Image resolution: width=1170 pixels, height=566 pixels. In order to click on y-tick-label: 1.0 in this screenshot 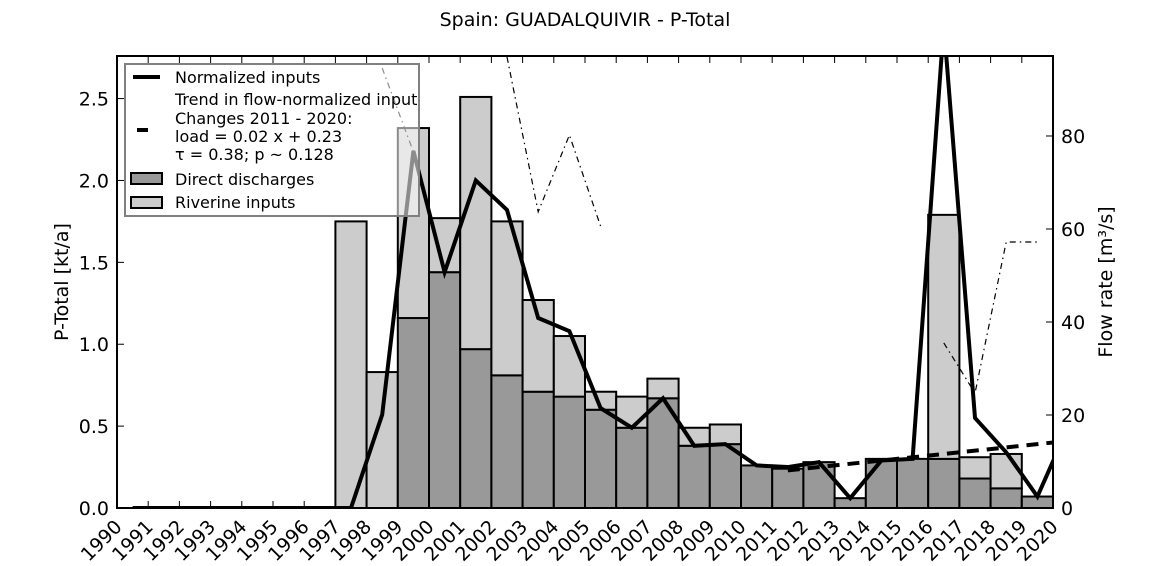, I will do `click(94, 345)`.